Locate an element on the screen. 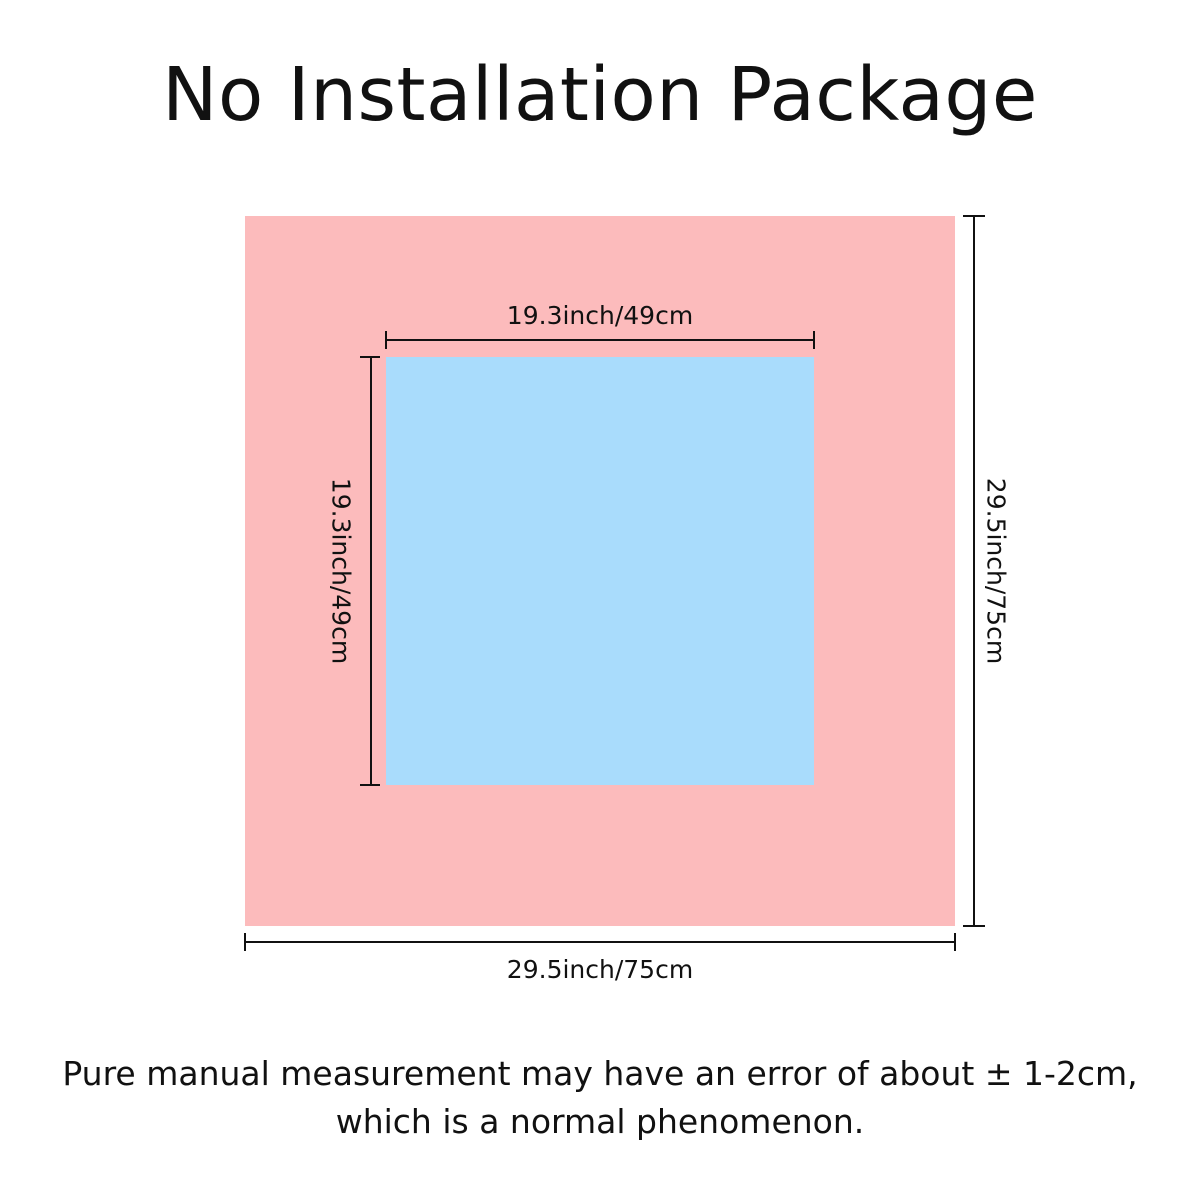  inner-height-label: 19.3inch/49cm is located at coordinates (341, 571).